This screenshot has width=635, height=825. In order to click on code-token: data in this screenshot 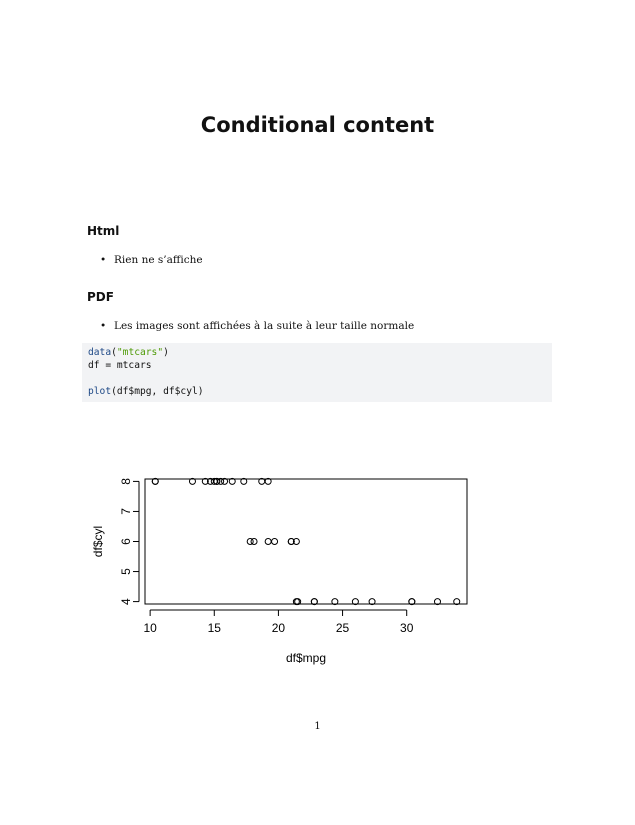, I will do `click(100, 352)`.